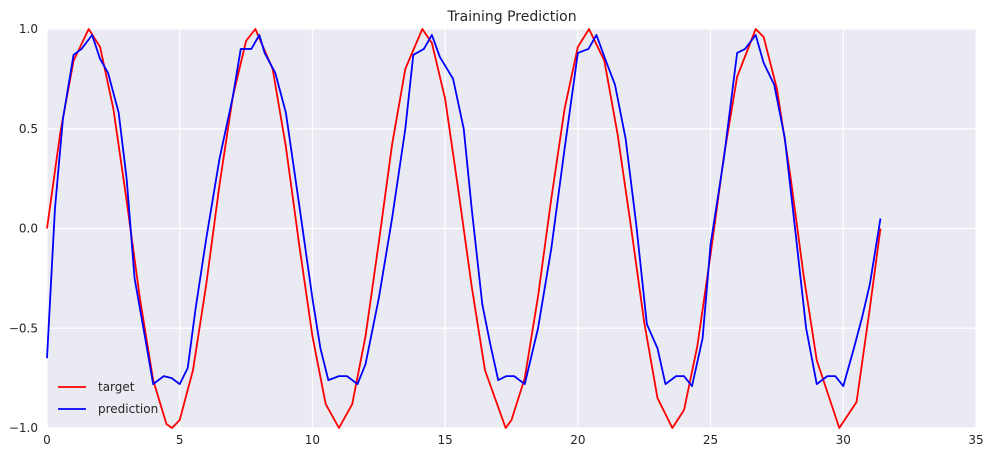 The height and width of the screenshot is (462, 994). What do you see at coordinates (312, 440) in the screenshot?
I see `x-tick-label: 10` at bounding box center [312, 440].